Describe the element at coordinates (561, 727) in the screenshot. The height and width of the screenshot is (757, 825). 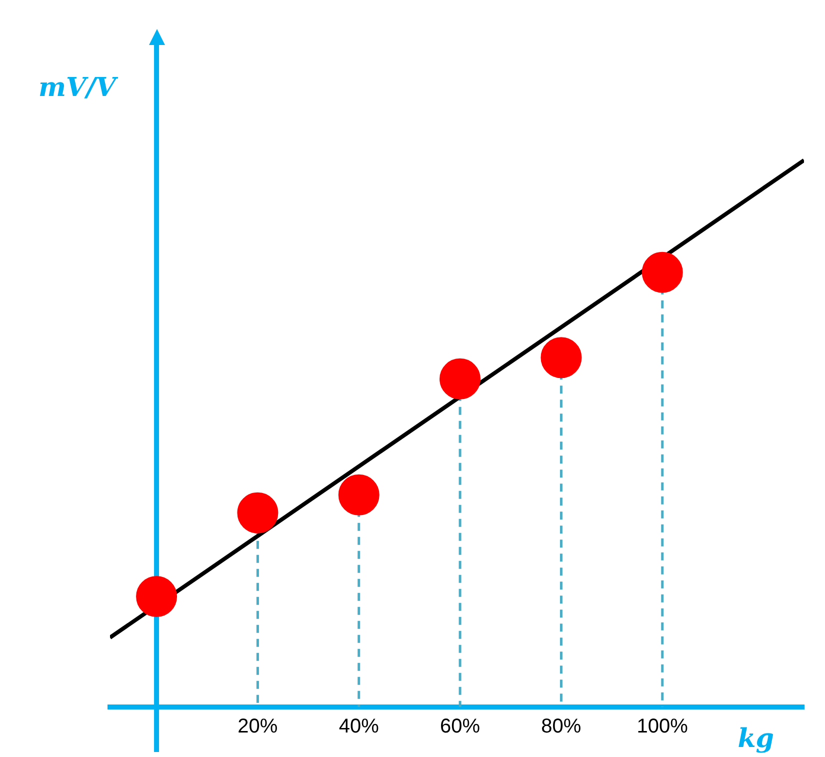
I see `x-tick-label: 80%` at that location.